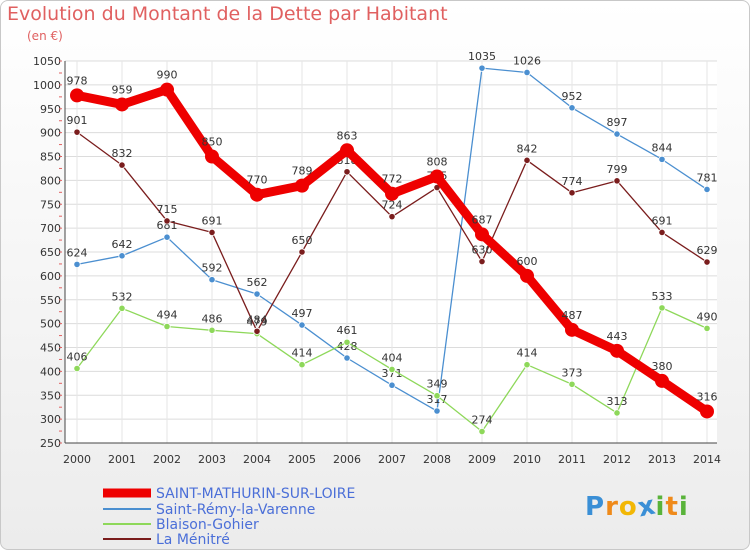  I want to click on data-label-0: 380, so click(662, 366).